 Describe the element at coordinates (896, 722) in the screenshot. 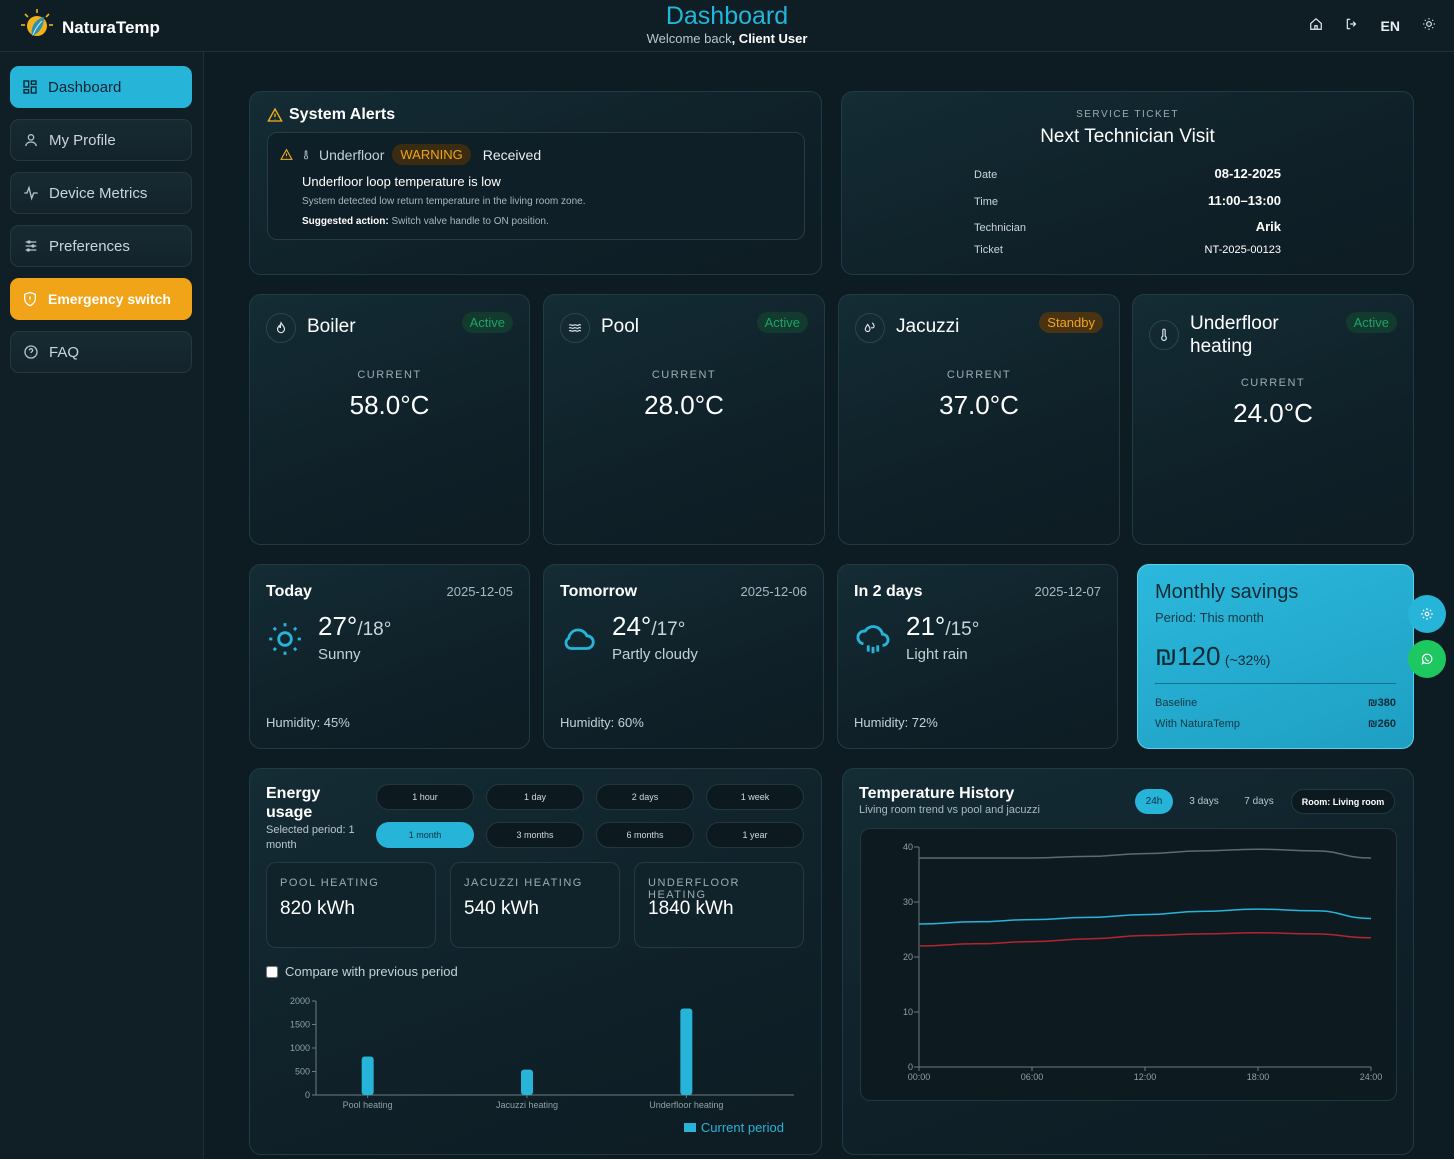

I see `weather-humidity: Humidity: 72%` at that location.